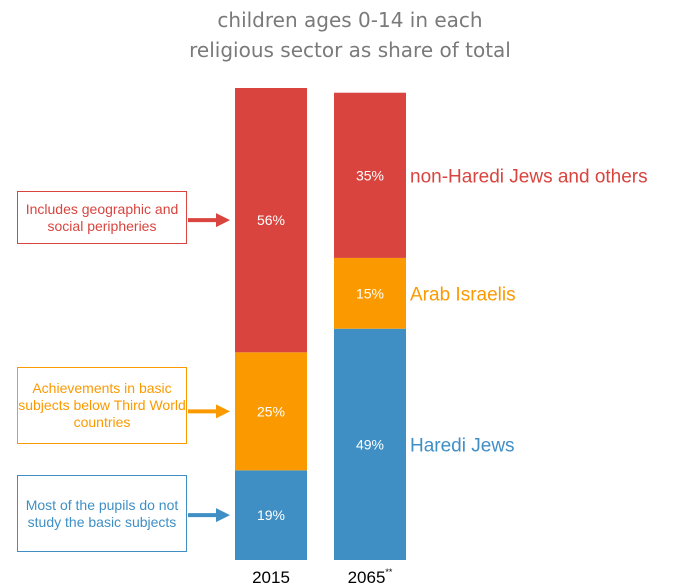 This screenshot has width=696, height=585. I want to click on x-tick-label-2065: 2065**, so click(370, 576).